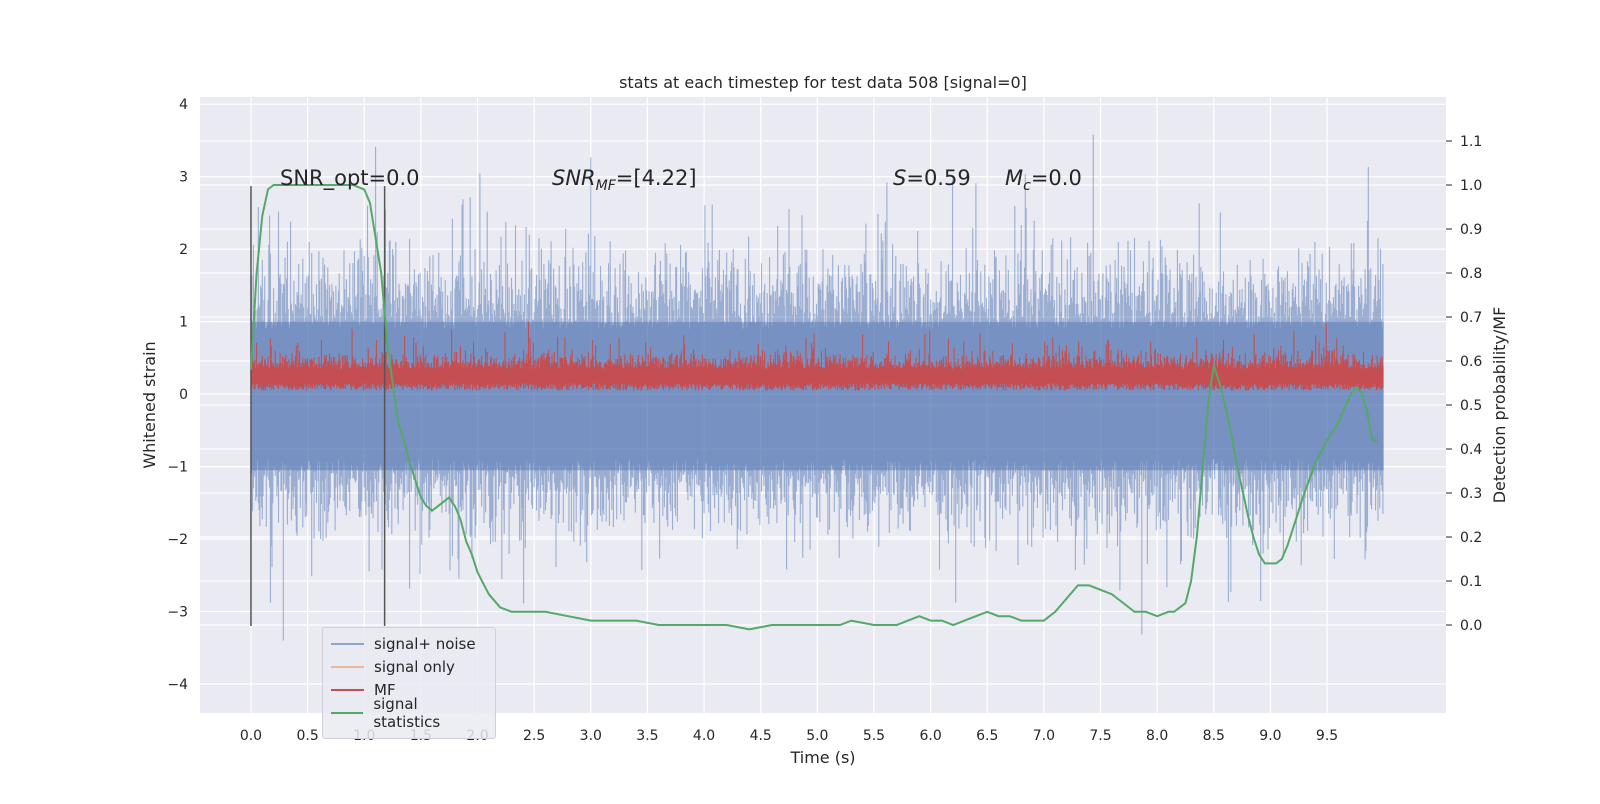 The image size is (1600, 804). What do you see at coordinates (606, 186) in the screenshot?
I see `annotation-snr-mf-sub: MF` at bounding box center [606, 186].